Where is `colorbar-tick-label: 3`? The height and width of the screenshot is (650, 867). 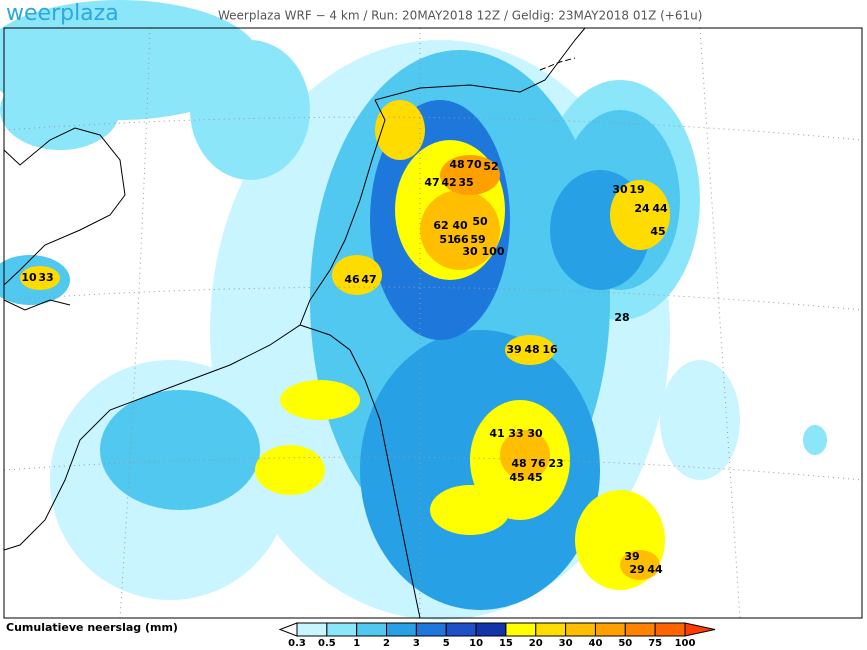
colorbar-tick-label: 3 is located at coordinates (416, 643).